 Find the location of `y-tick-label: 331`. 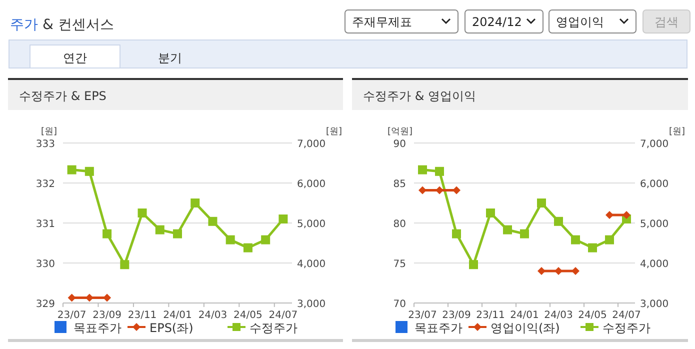

y-tick-label: 331 is located at coordinates (45, 224).